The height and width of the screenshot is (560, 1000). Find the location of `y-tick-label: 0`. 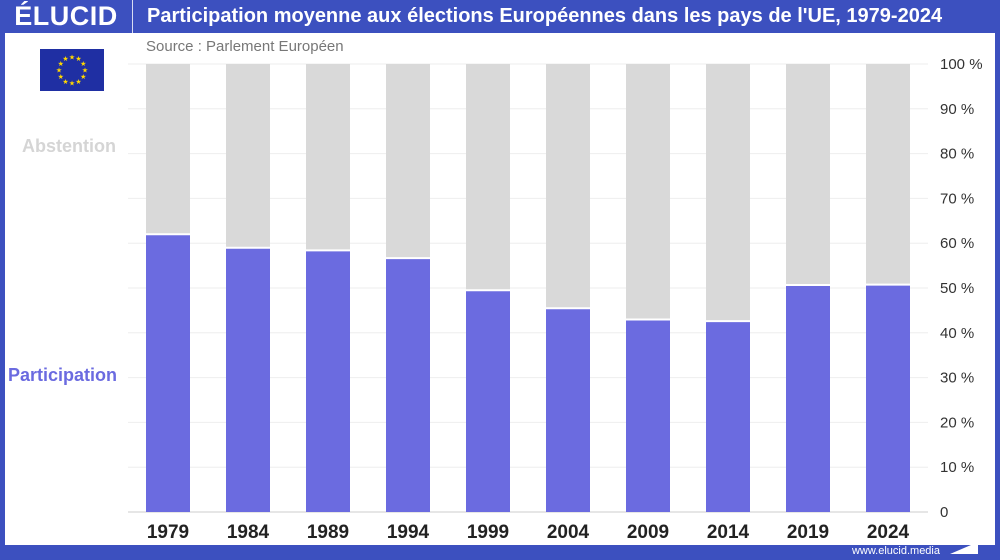

y-tick-label: 0 is located at coordinates (944, 512).